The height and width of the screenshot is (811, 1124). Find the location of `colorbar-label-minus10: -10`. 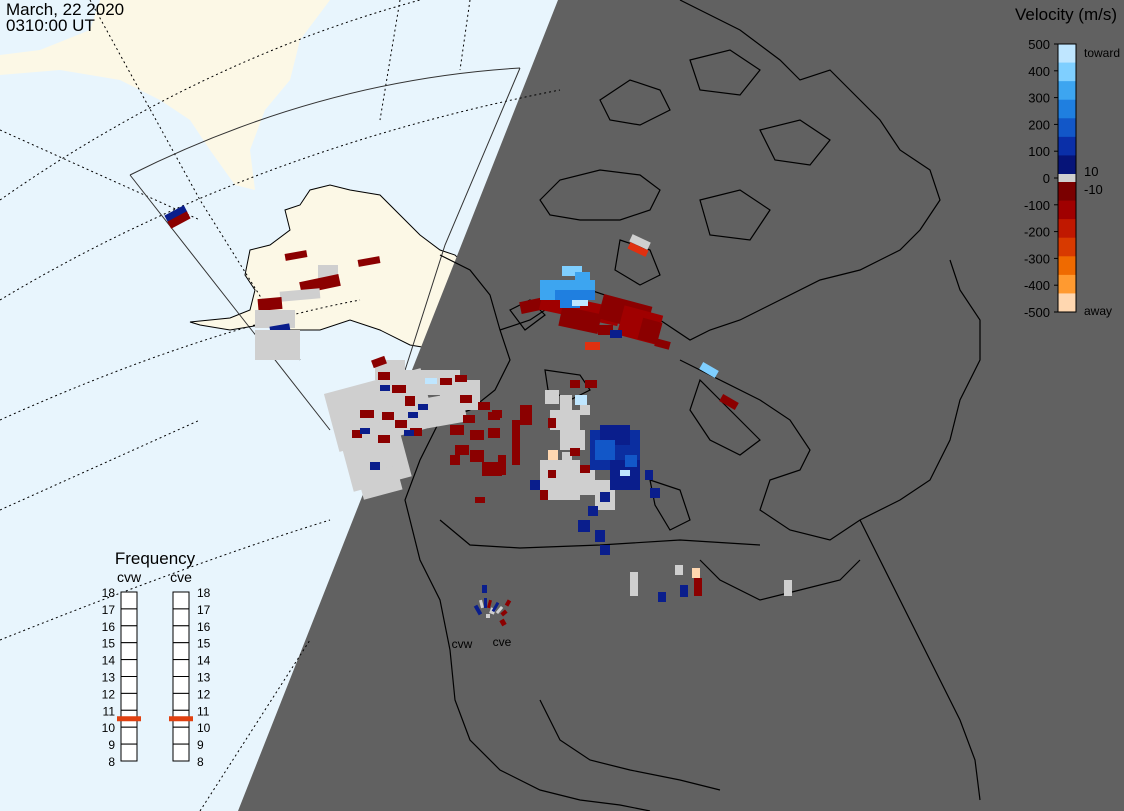

colorbar-label-minus10: -10 is located at coordinates (1093, 189).